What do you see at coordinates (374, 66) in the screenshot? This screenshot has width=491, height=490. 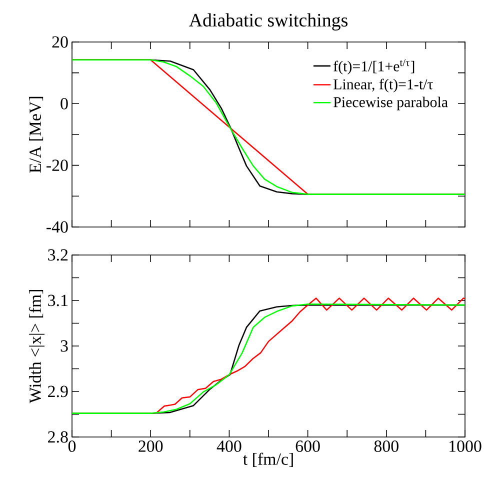 I see `legend-label: f(t)=1/[1+e$^{t/τ}$]` at bounding box center [374, 66].